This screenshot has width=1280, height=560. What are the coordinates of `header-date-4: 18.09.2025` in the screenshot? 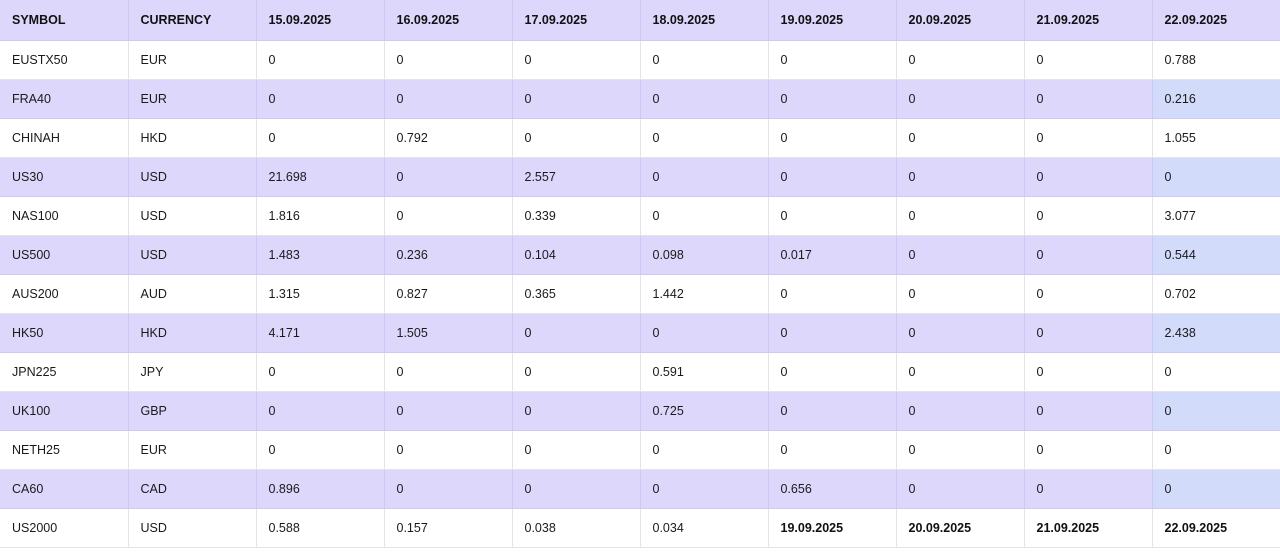 It's located at (704, 20).